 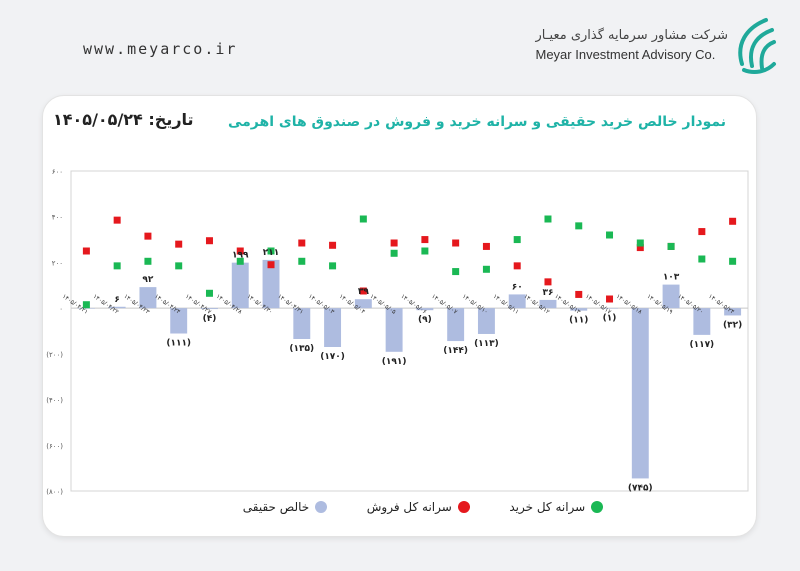 What do you see at coordinates (632, 35) in the screenshot?
I see `company-name-fa: شرکت مشاور سرمایه گذاری معیـار` at bounding box center [632, 35].